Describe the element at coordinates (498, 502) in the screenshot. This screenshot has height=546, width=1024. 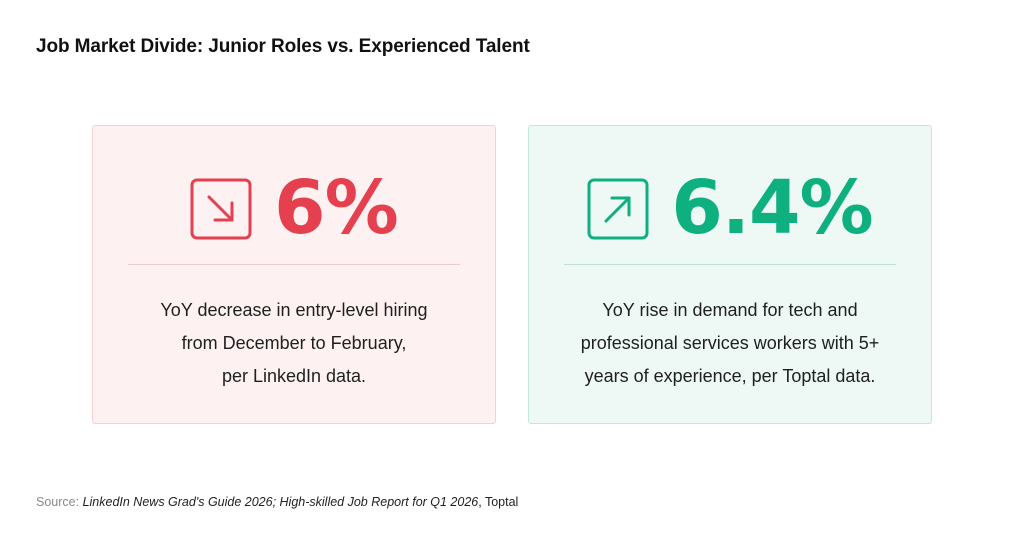
I see `source-publisher: , Toptal` at that location.